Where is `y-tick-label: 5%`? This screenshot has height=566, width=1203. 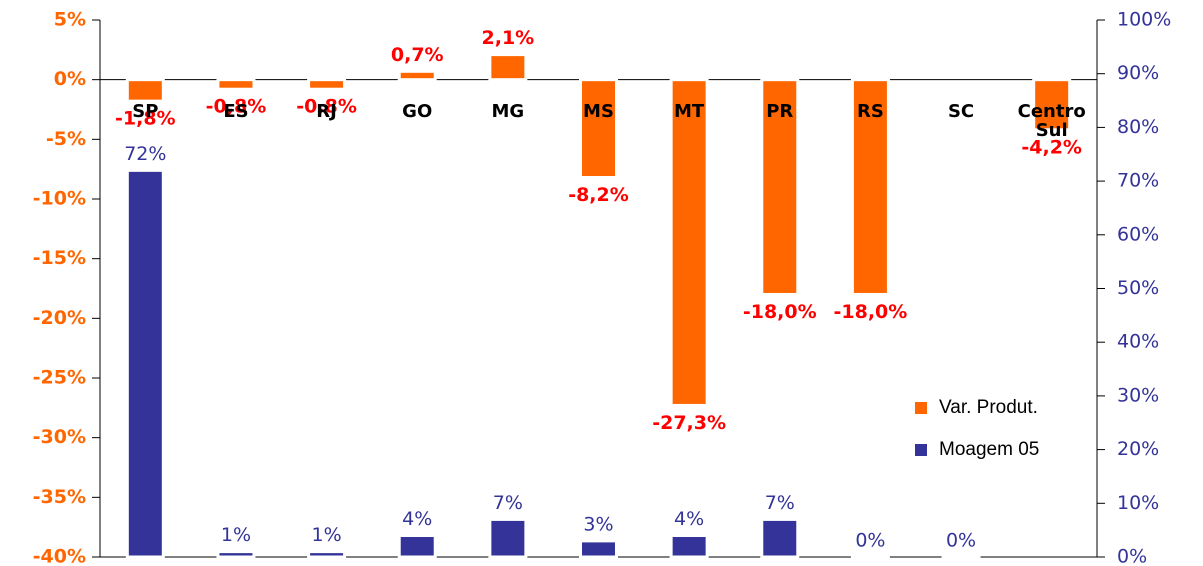 y-tick-label: 5% is located at coordinates (70, 20).